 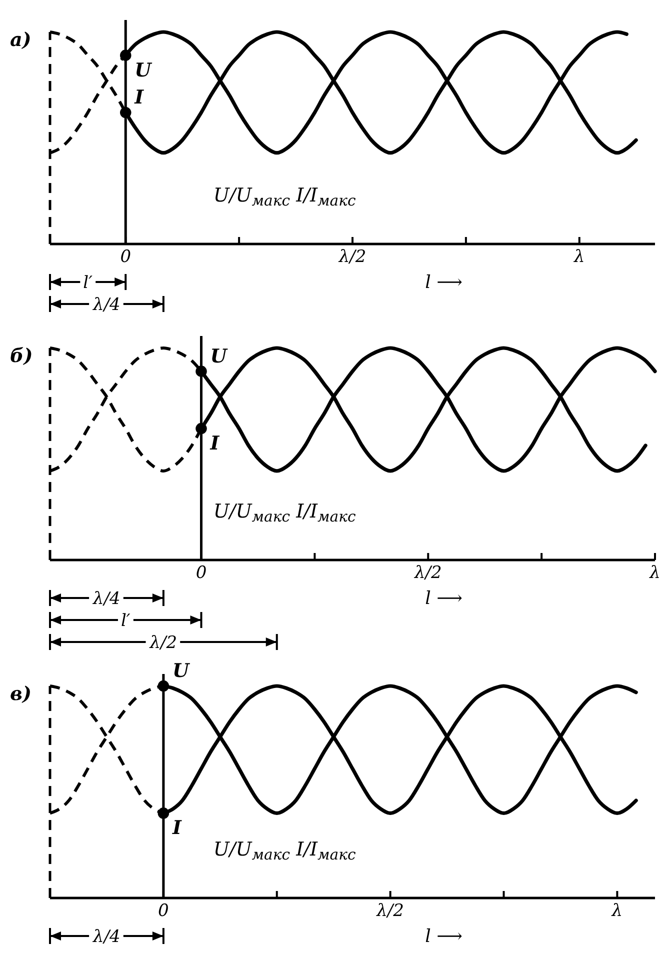 I want to click on chart-title: а), so click(x=21, y=40).